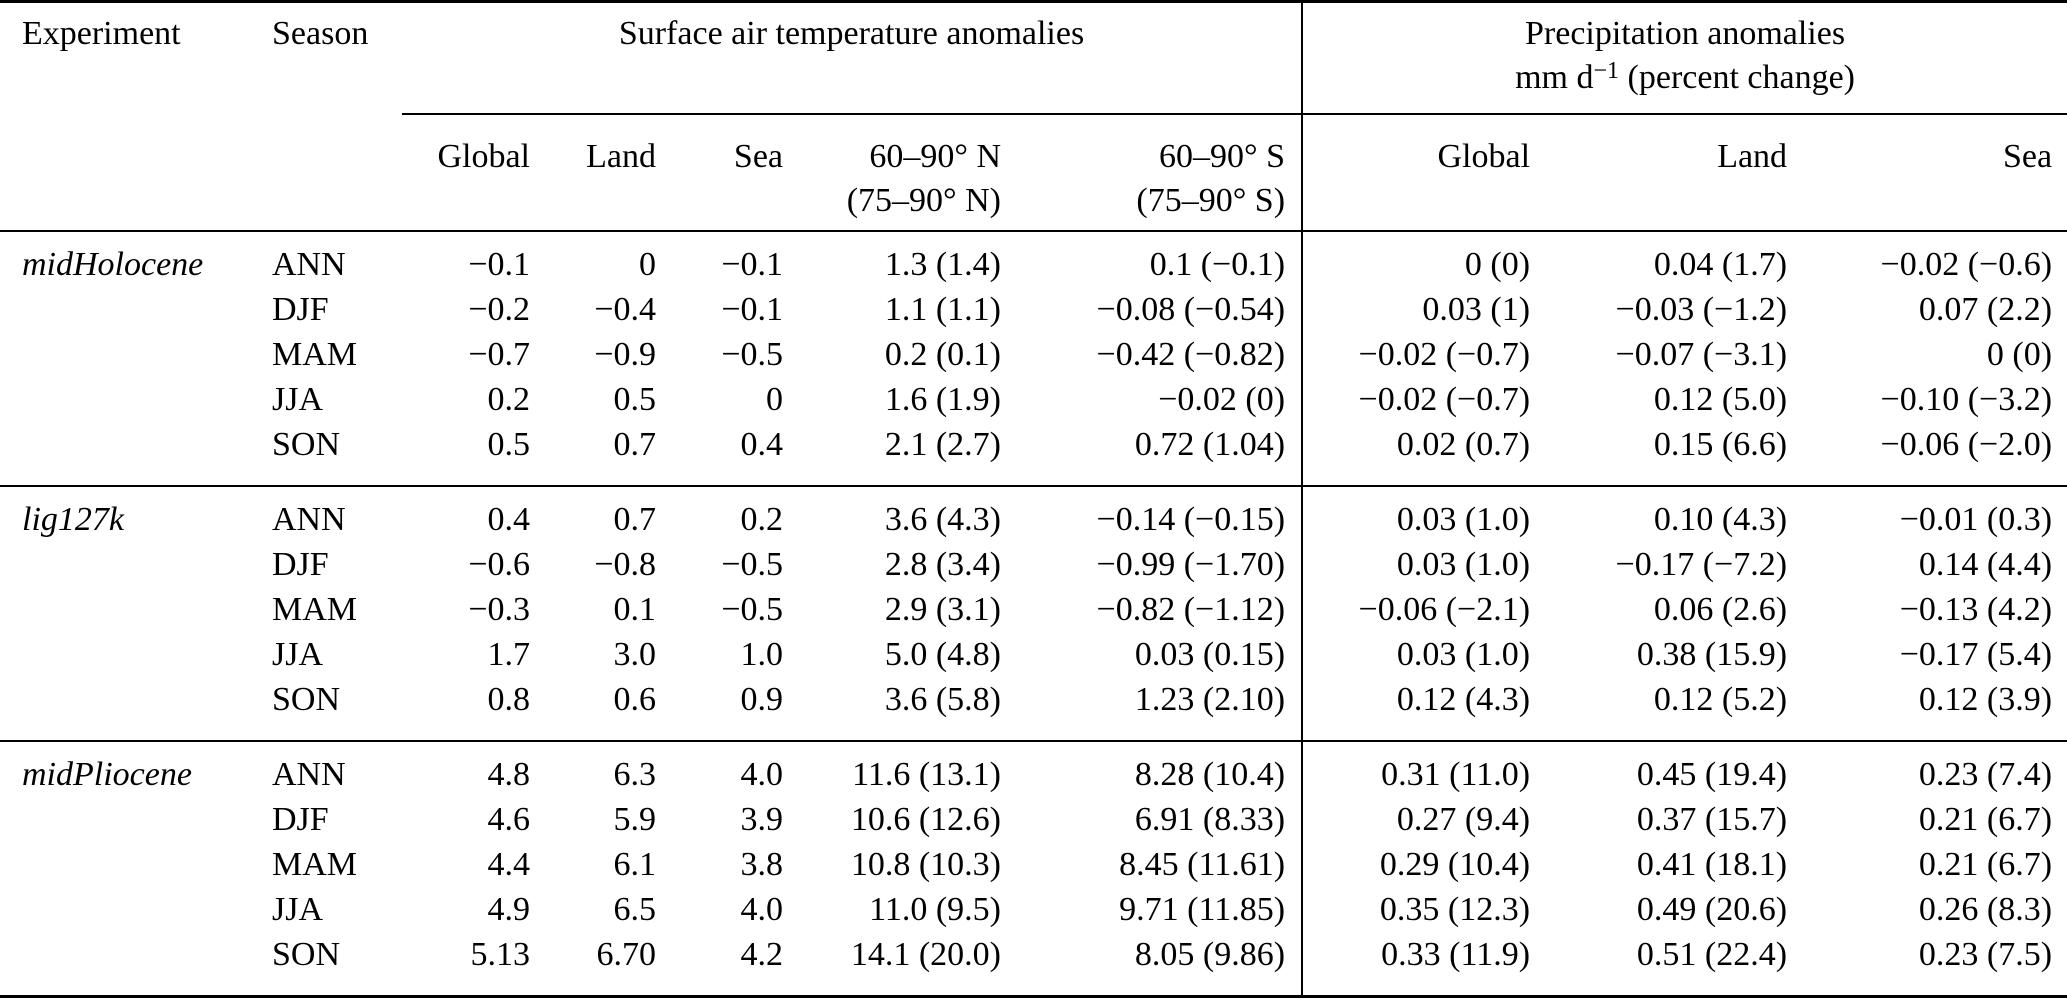 This screenshot has width=2067, height=999. I want to click on temp-global-cell: −0.7, so click(499, 354).